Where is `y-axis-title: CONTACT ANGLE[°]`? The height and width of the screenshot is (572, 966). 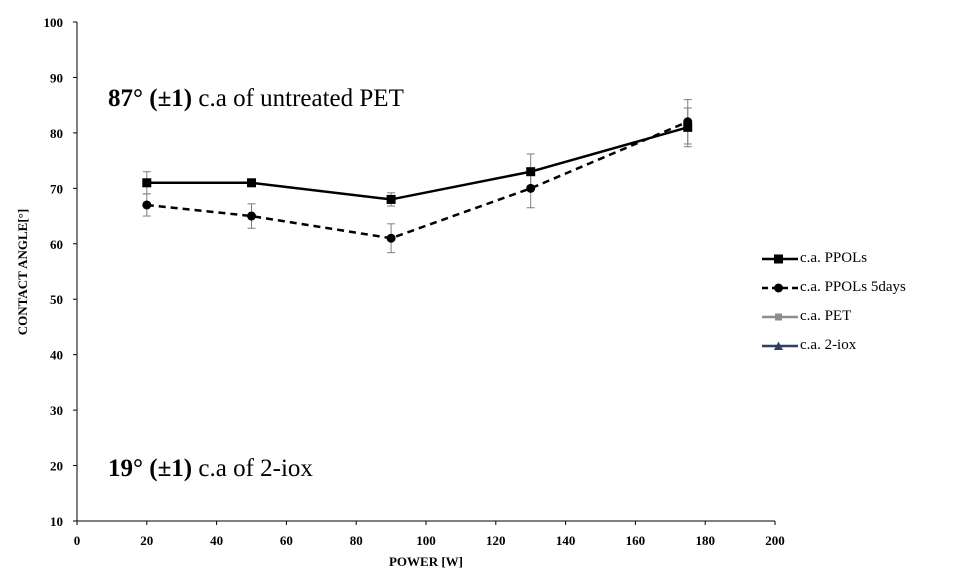 y-axis-title: CONTACT ANGLE[°] is located at coordinates (22, 272).